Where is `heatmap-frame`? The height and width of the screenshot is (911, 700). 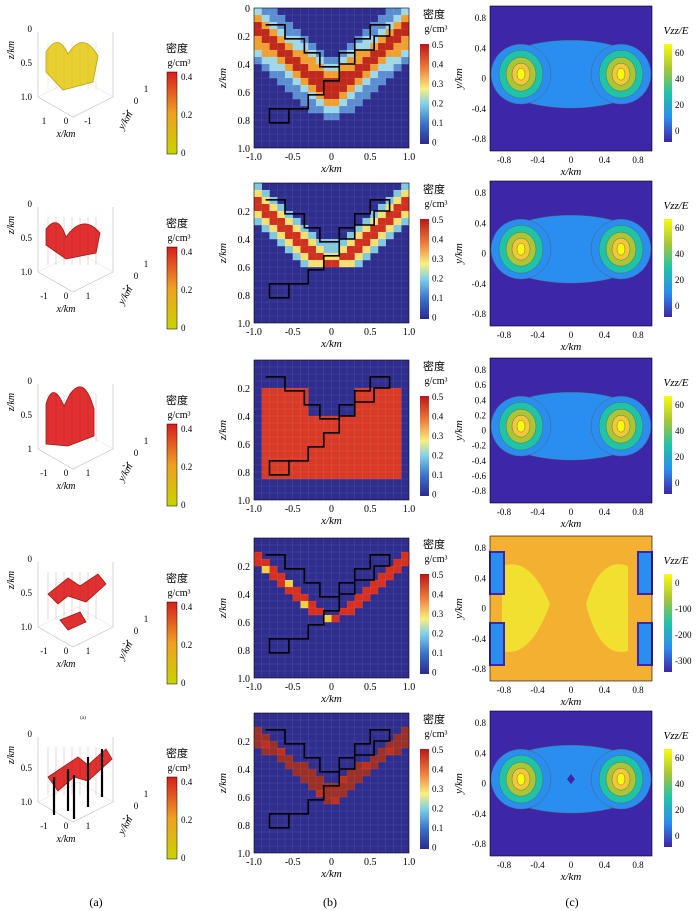 heatmap-frame is located at coordinates (331, 253).